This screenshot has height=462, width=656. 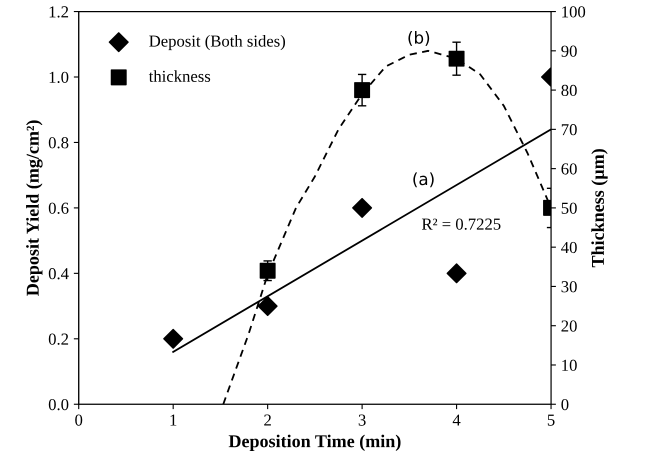 I want to click on x-tick-label: 2, so click(x=267, y=420).